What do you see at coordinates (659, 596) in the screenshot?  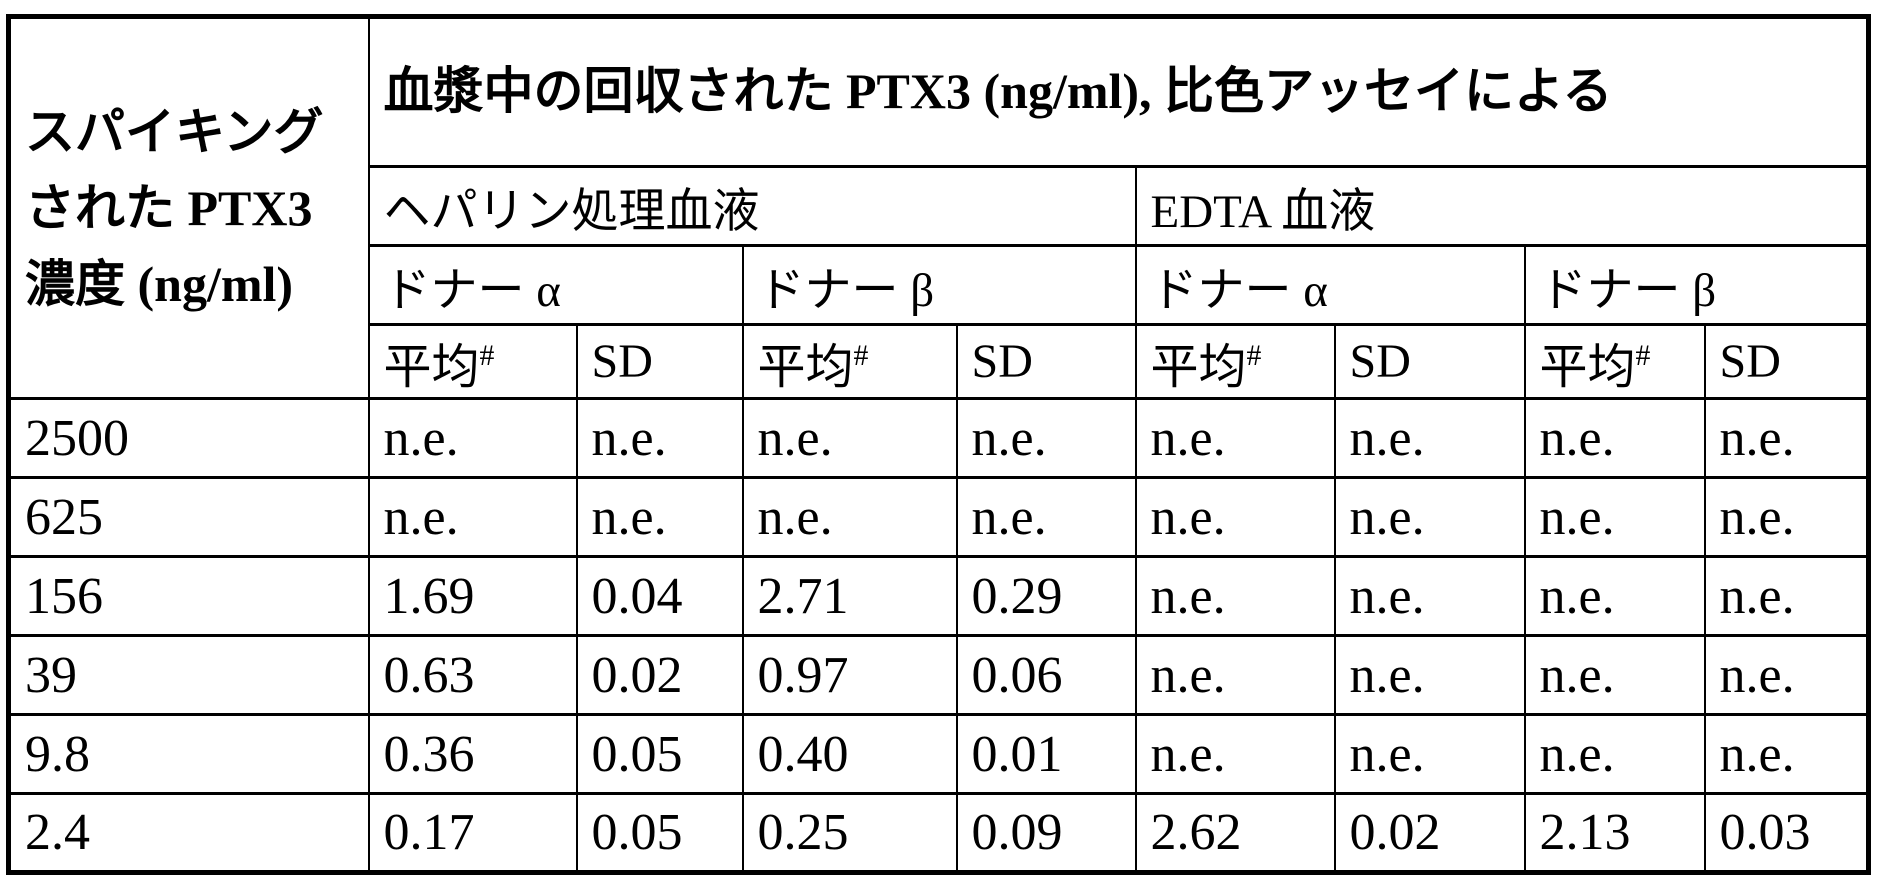 I see `data-cell: 0.04` at bounding box center [659, 596].